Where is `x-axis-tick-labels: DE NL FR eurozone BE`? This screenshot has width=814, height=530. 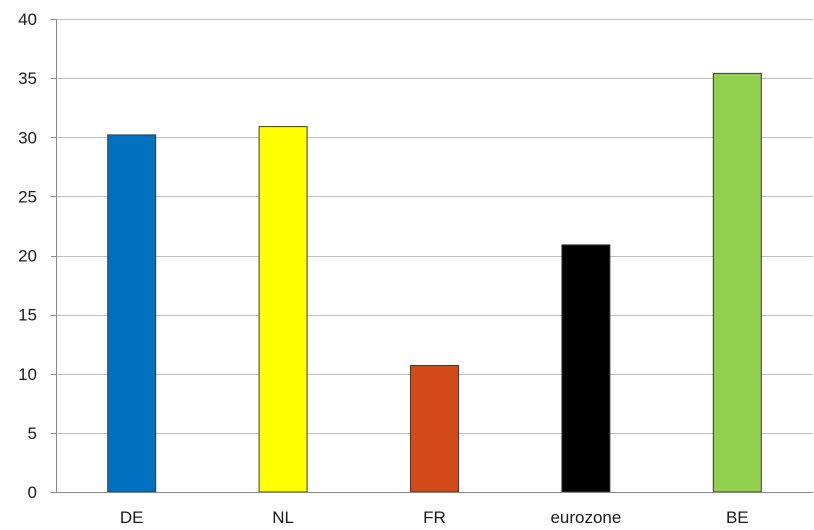
x-axis-tick-labels: DE NL FR eurozone BE is located at coordinates (434, 517).